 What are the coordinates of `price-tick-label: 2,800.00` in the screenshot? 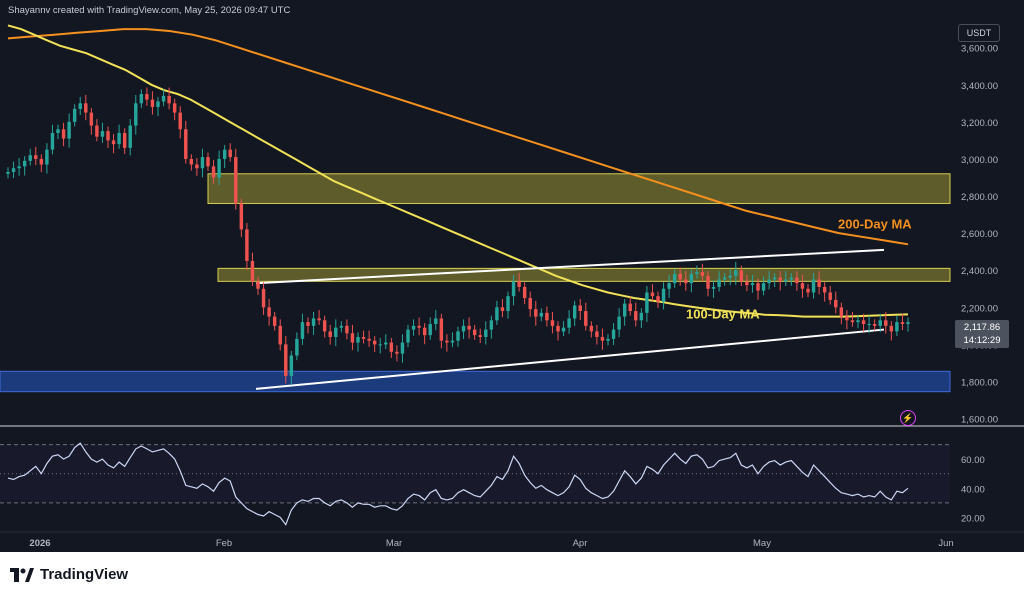 It's located at (979, 197).